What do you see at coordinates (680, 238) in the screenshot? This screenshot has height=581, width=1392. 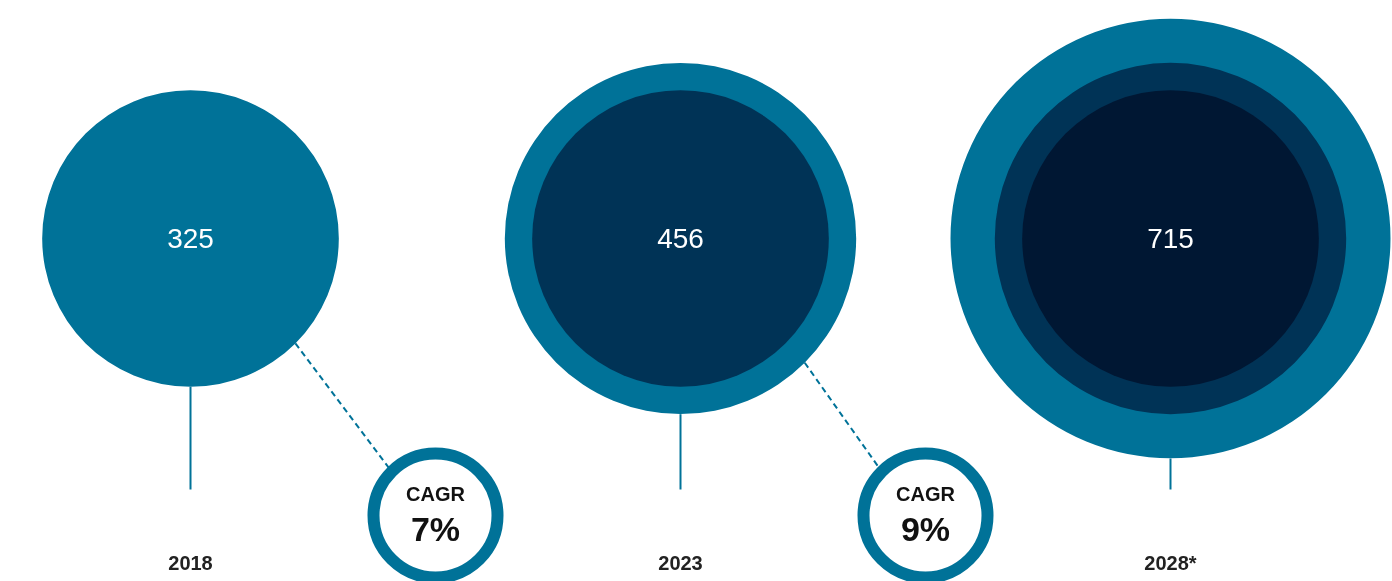 I see `data-label: 456` at bounding box center [680, 238].